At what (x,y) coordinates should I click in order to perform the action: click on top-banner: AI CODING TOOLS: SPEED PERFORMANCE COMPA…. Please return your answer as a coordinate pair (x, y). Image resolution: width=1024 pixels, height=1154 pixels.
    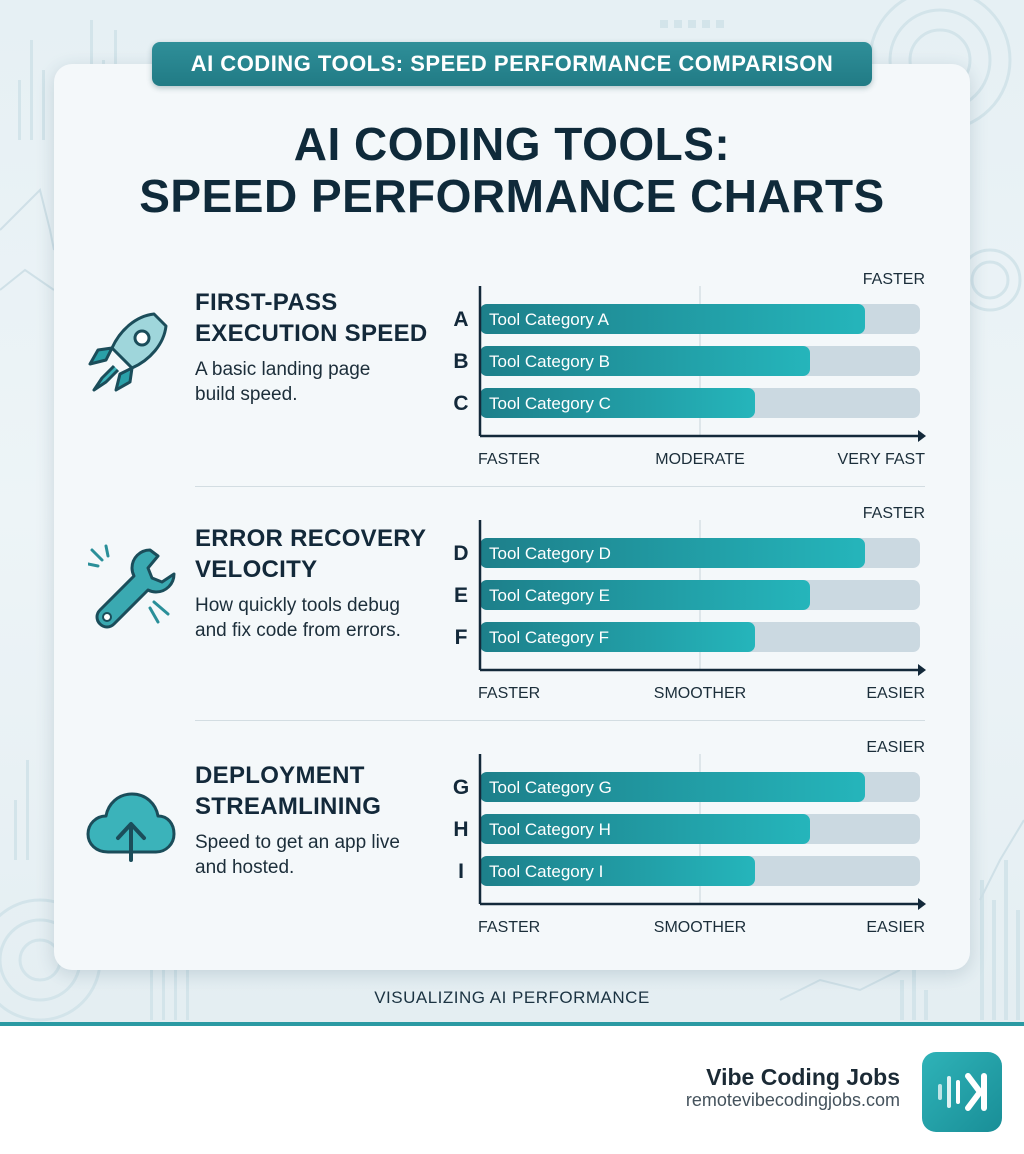
    Looking at the image, I should click on (512, 64).